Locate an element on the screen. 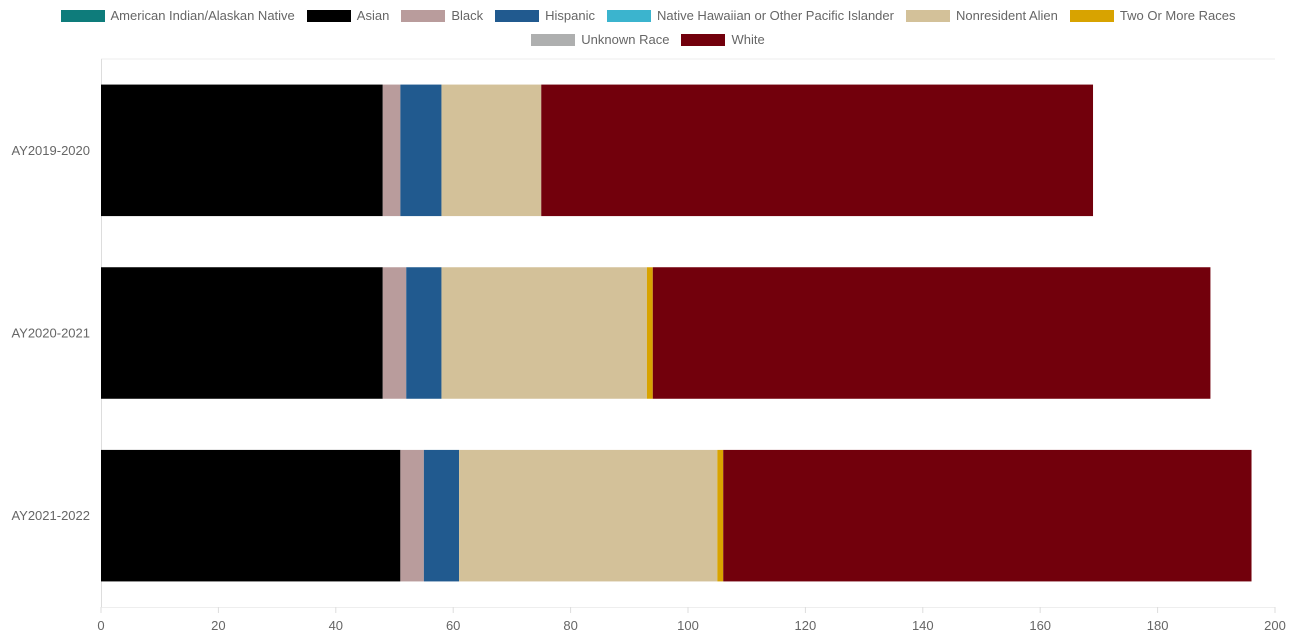  x-tick-label: 180 is located at coordinates (1158, 625).